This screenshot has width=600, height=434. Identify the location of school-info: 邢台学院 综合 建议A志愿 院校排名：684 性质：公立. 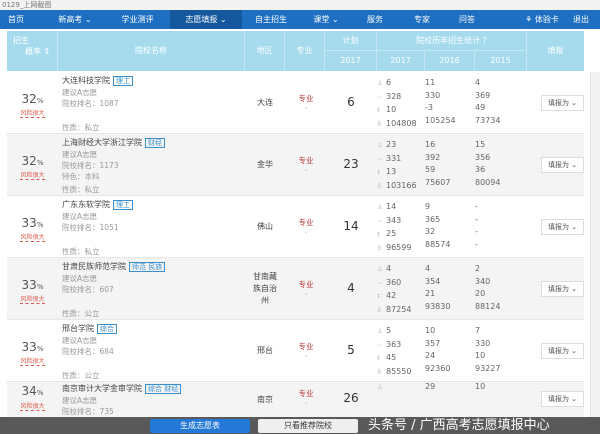
(89, 352).